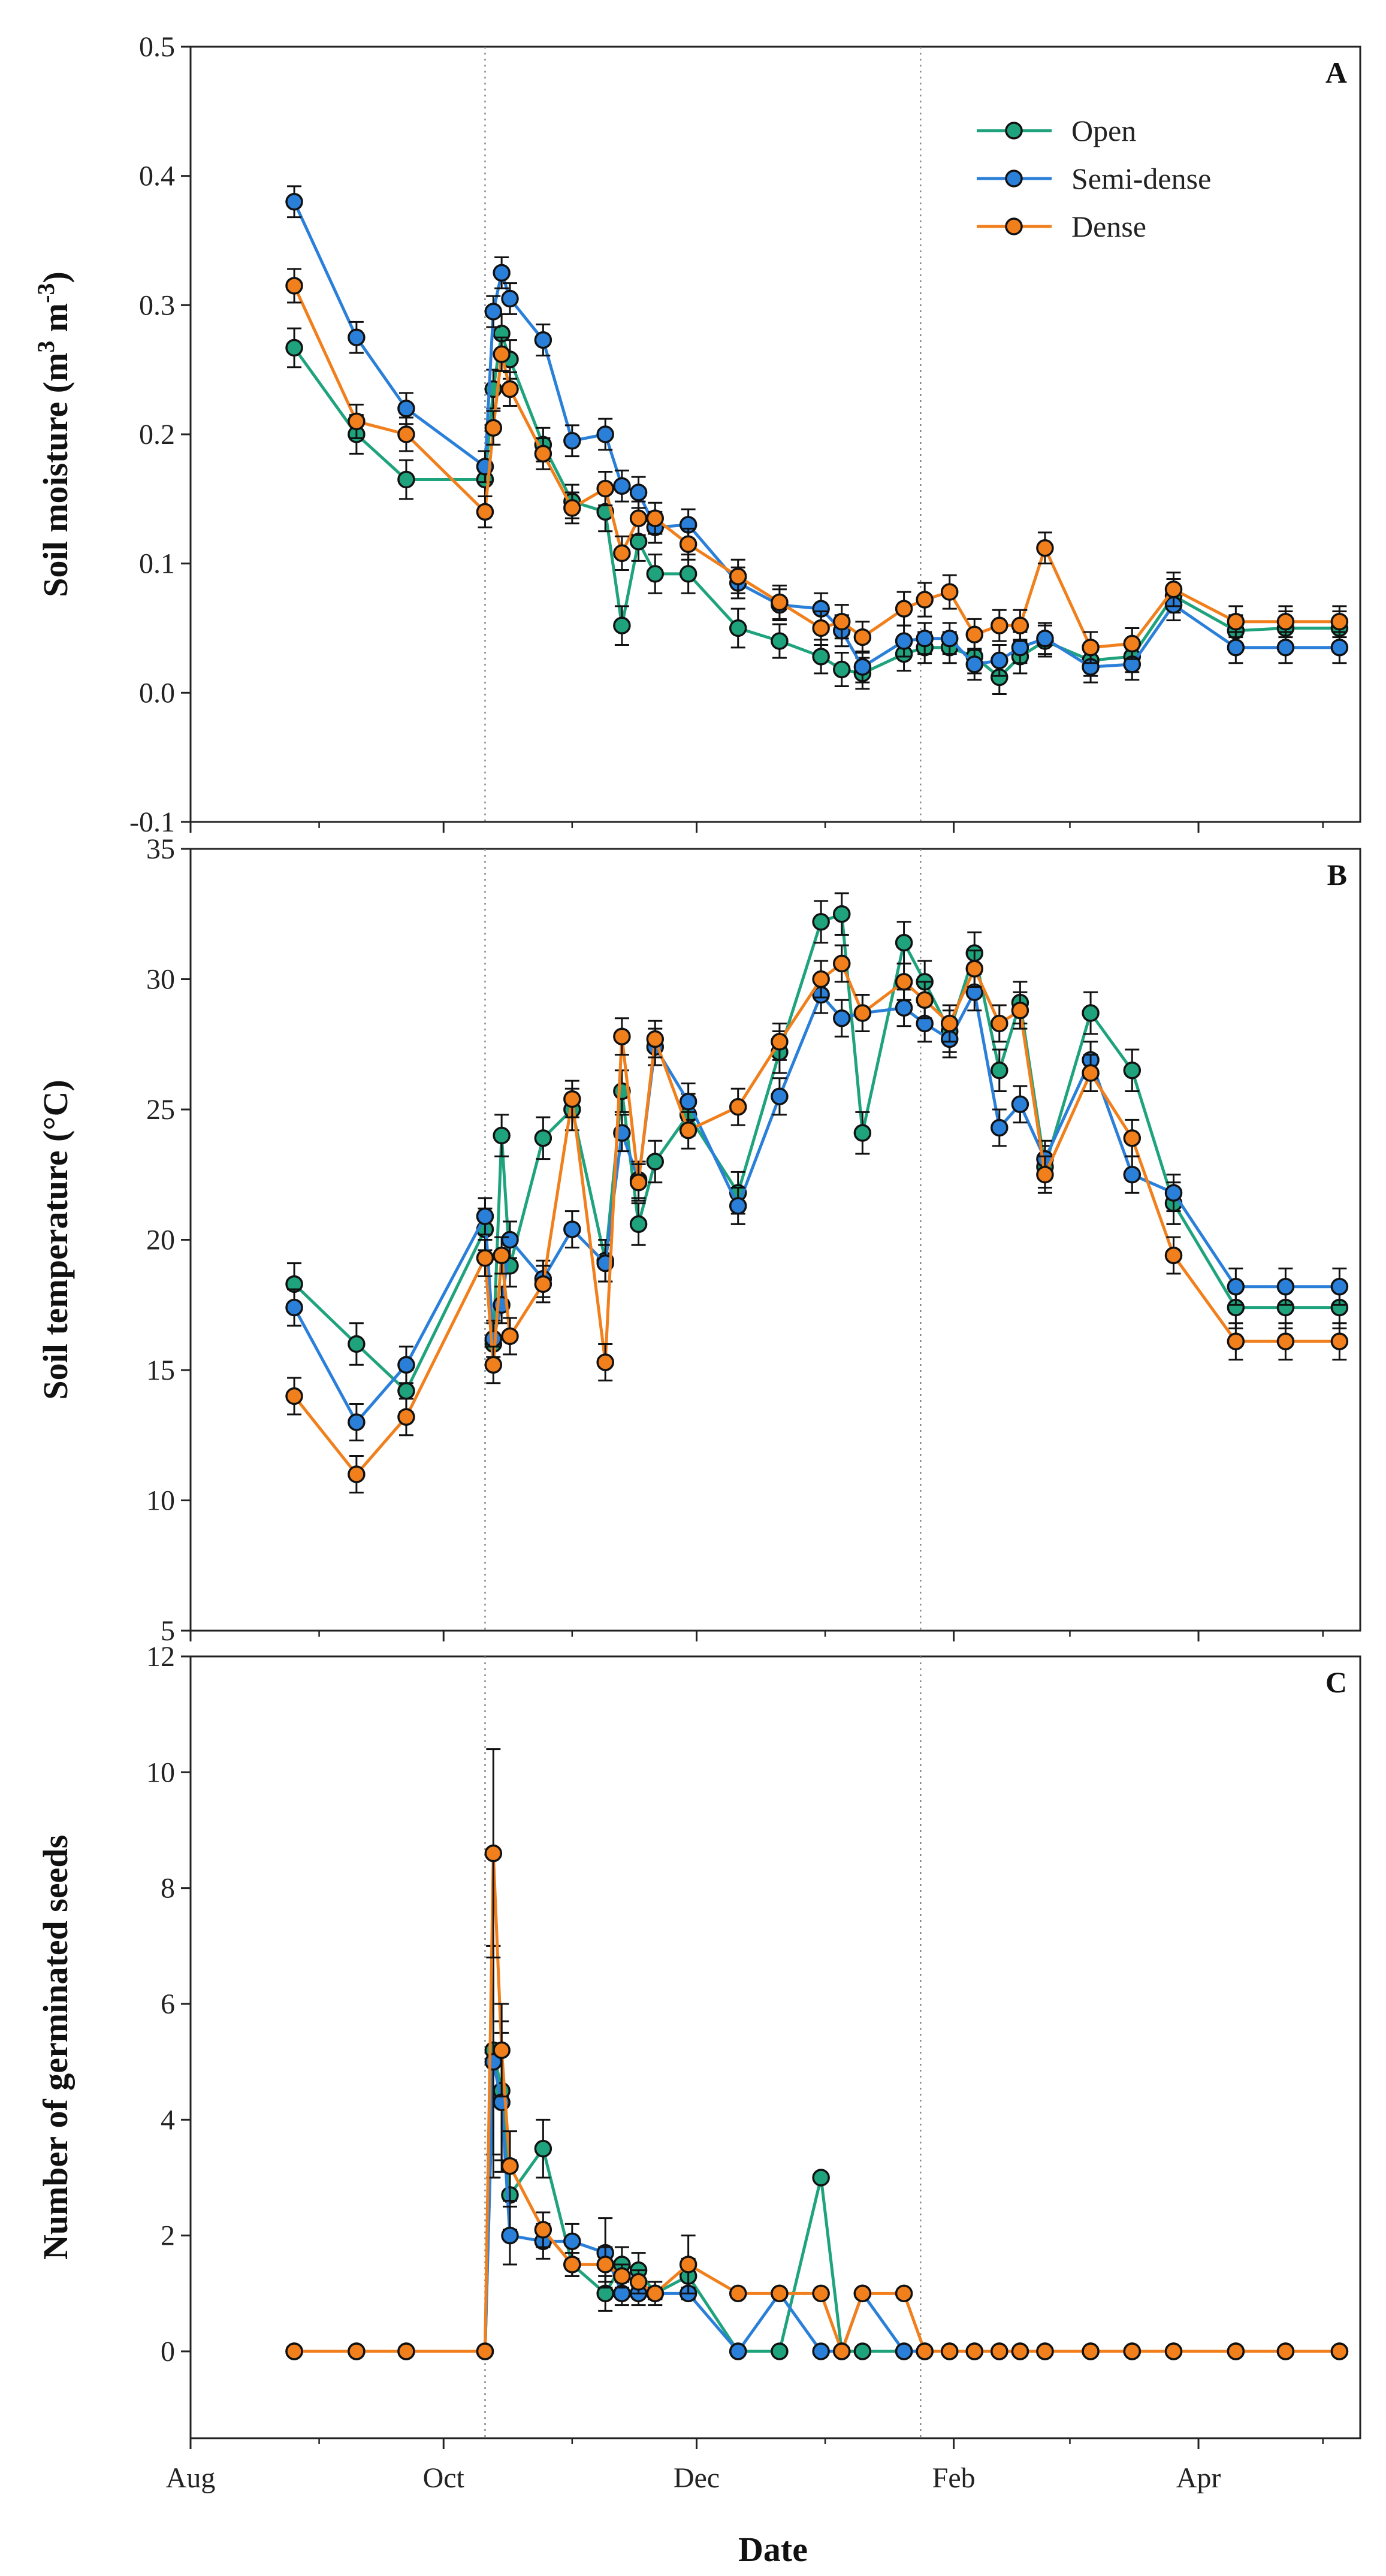  I want to click on panel-letter: A, so click(1336, 72).